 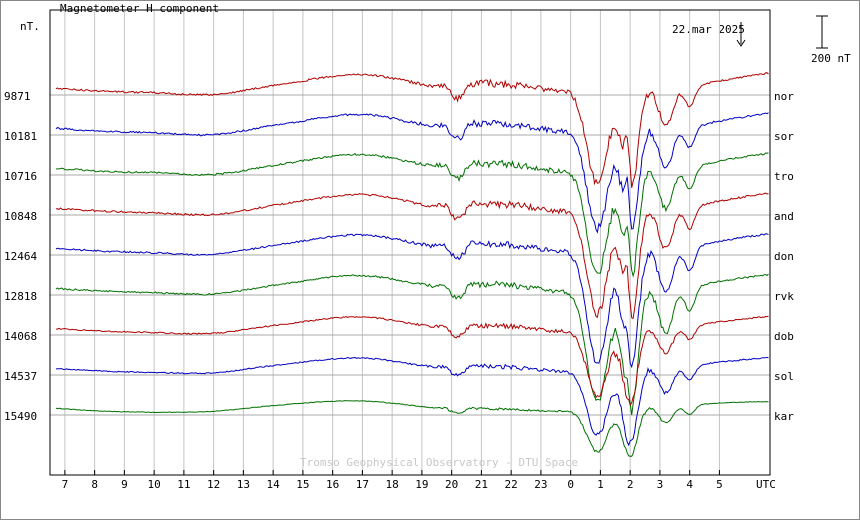 I want to click on x-tick-label: 5, so click(x=719, y=484).